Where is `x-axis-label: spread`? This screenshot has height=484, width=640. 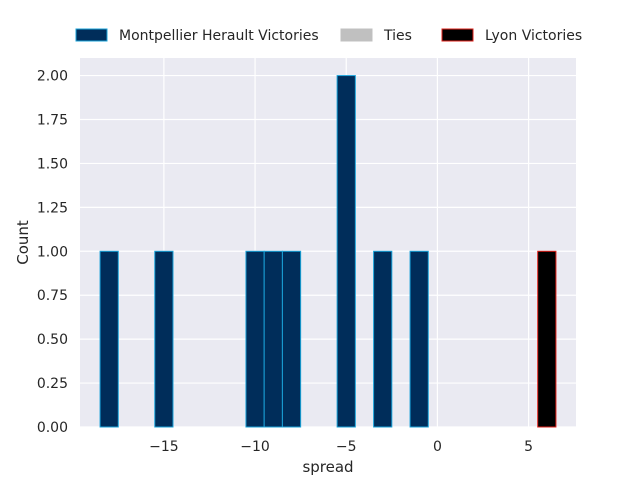 x-axis-label: spread is located at coordinates (327, 467).